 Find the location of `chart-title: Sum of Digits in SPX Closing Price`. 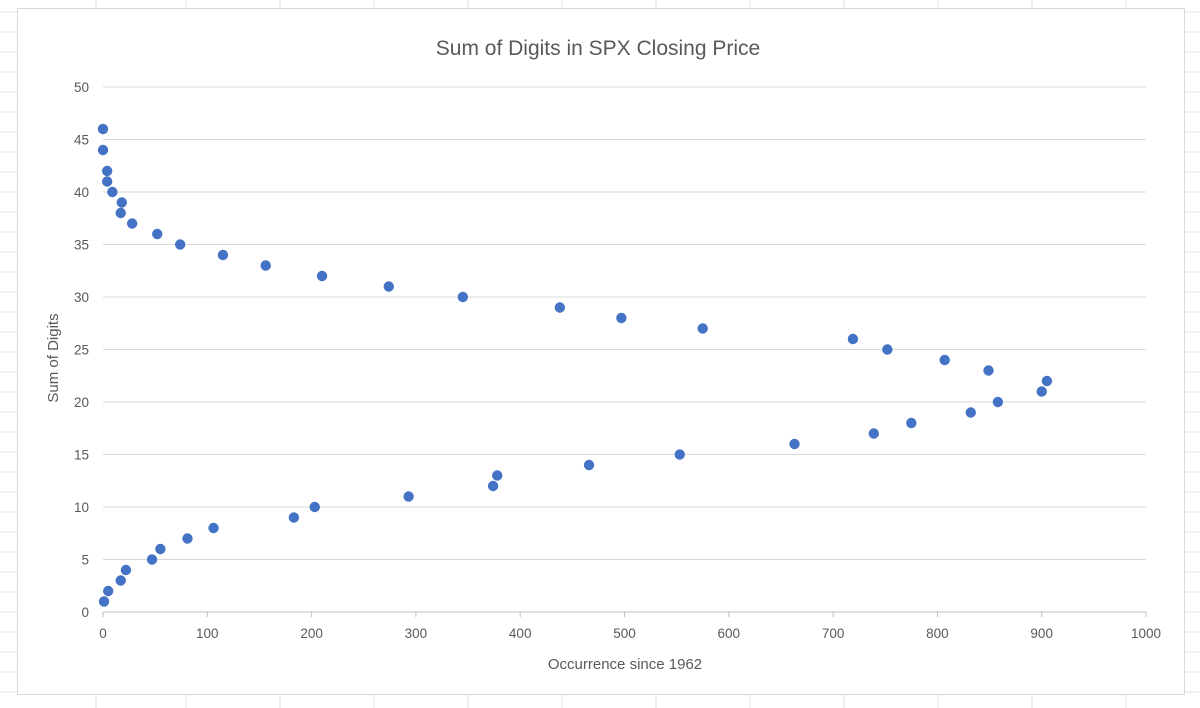

chart-title: Sum of Digits in SPX Closing Price is located at coordinates (598, 48).